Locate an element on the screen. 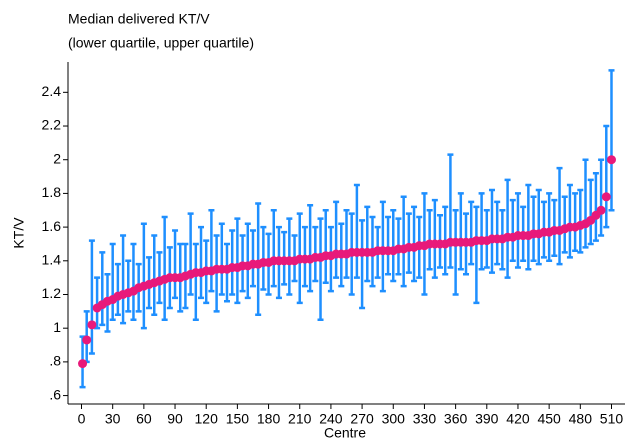 This screenshot has height=441, width=626. y-tick-label: 1.2 is located at coordinates (52, 293).